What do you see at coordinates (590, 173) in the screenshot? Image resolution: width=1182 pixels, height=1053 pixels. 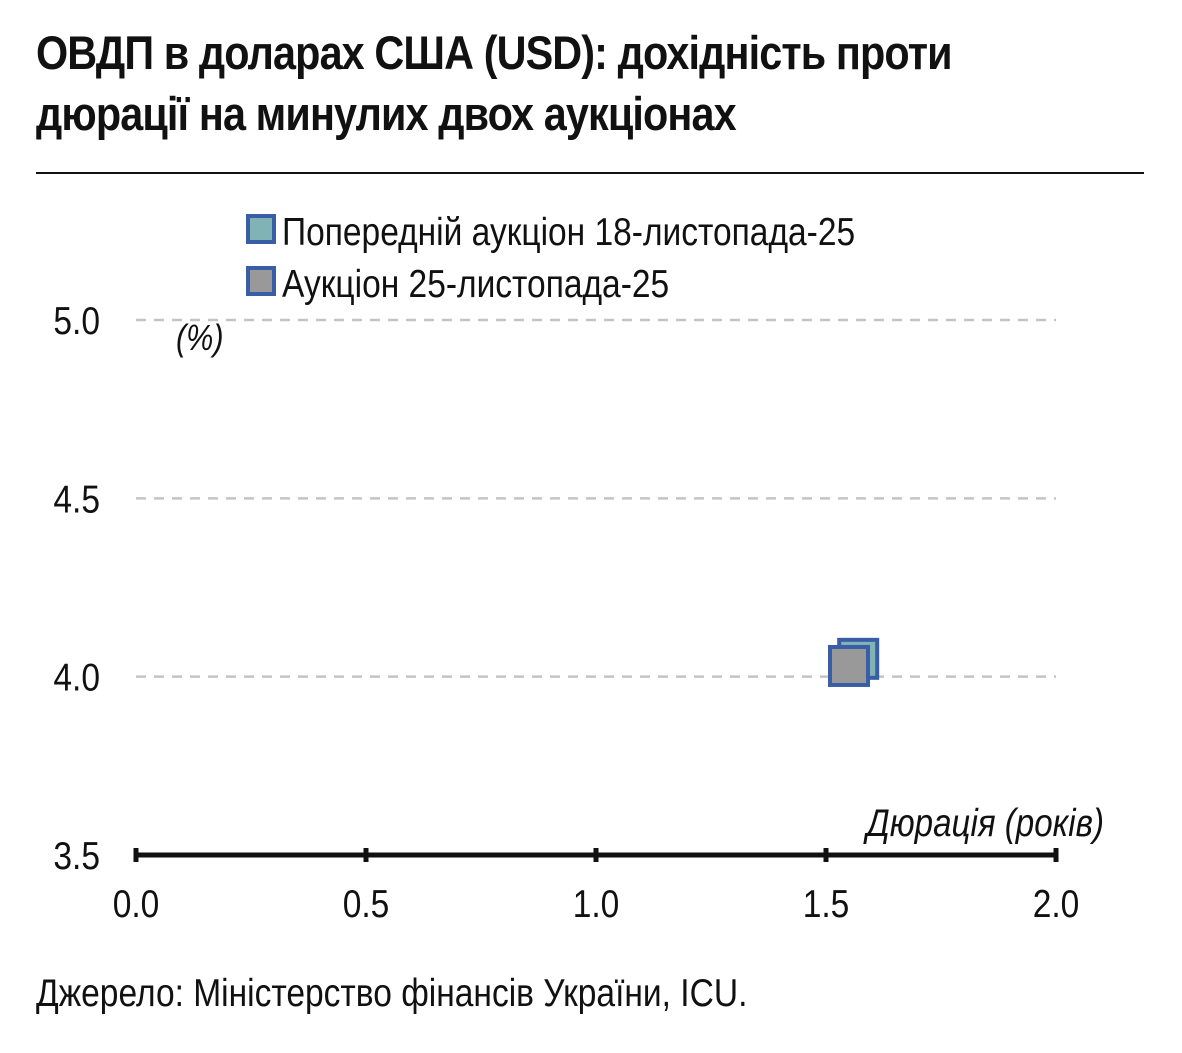 I see `title-divider` at bounding box center [590, 173].